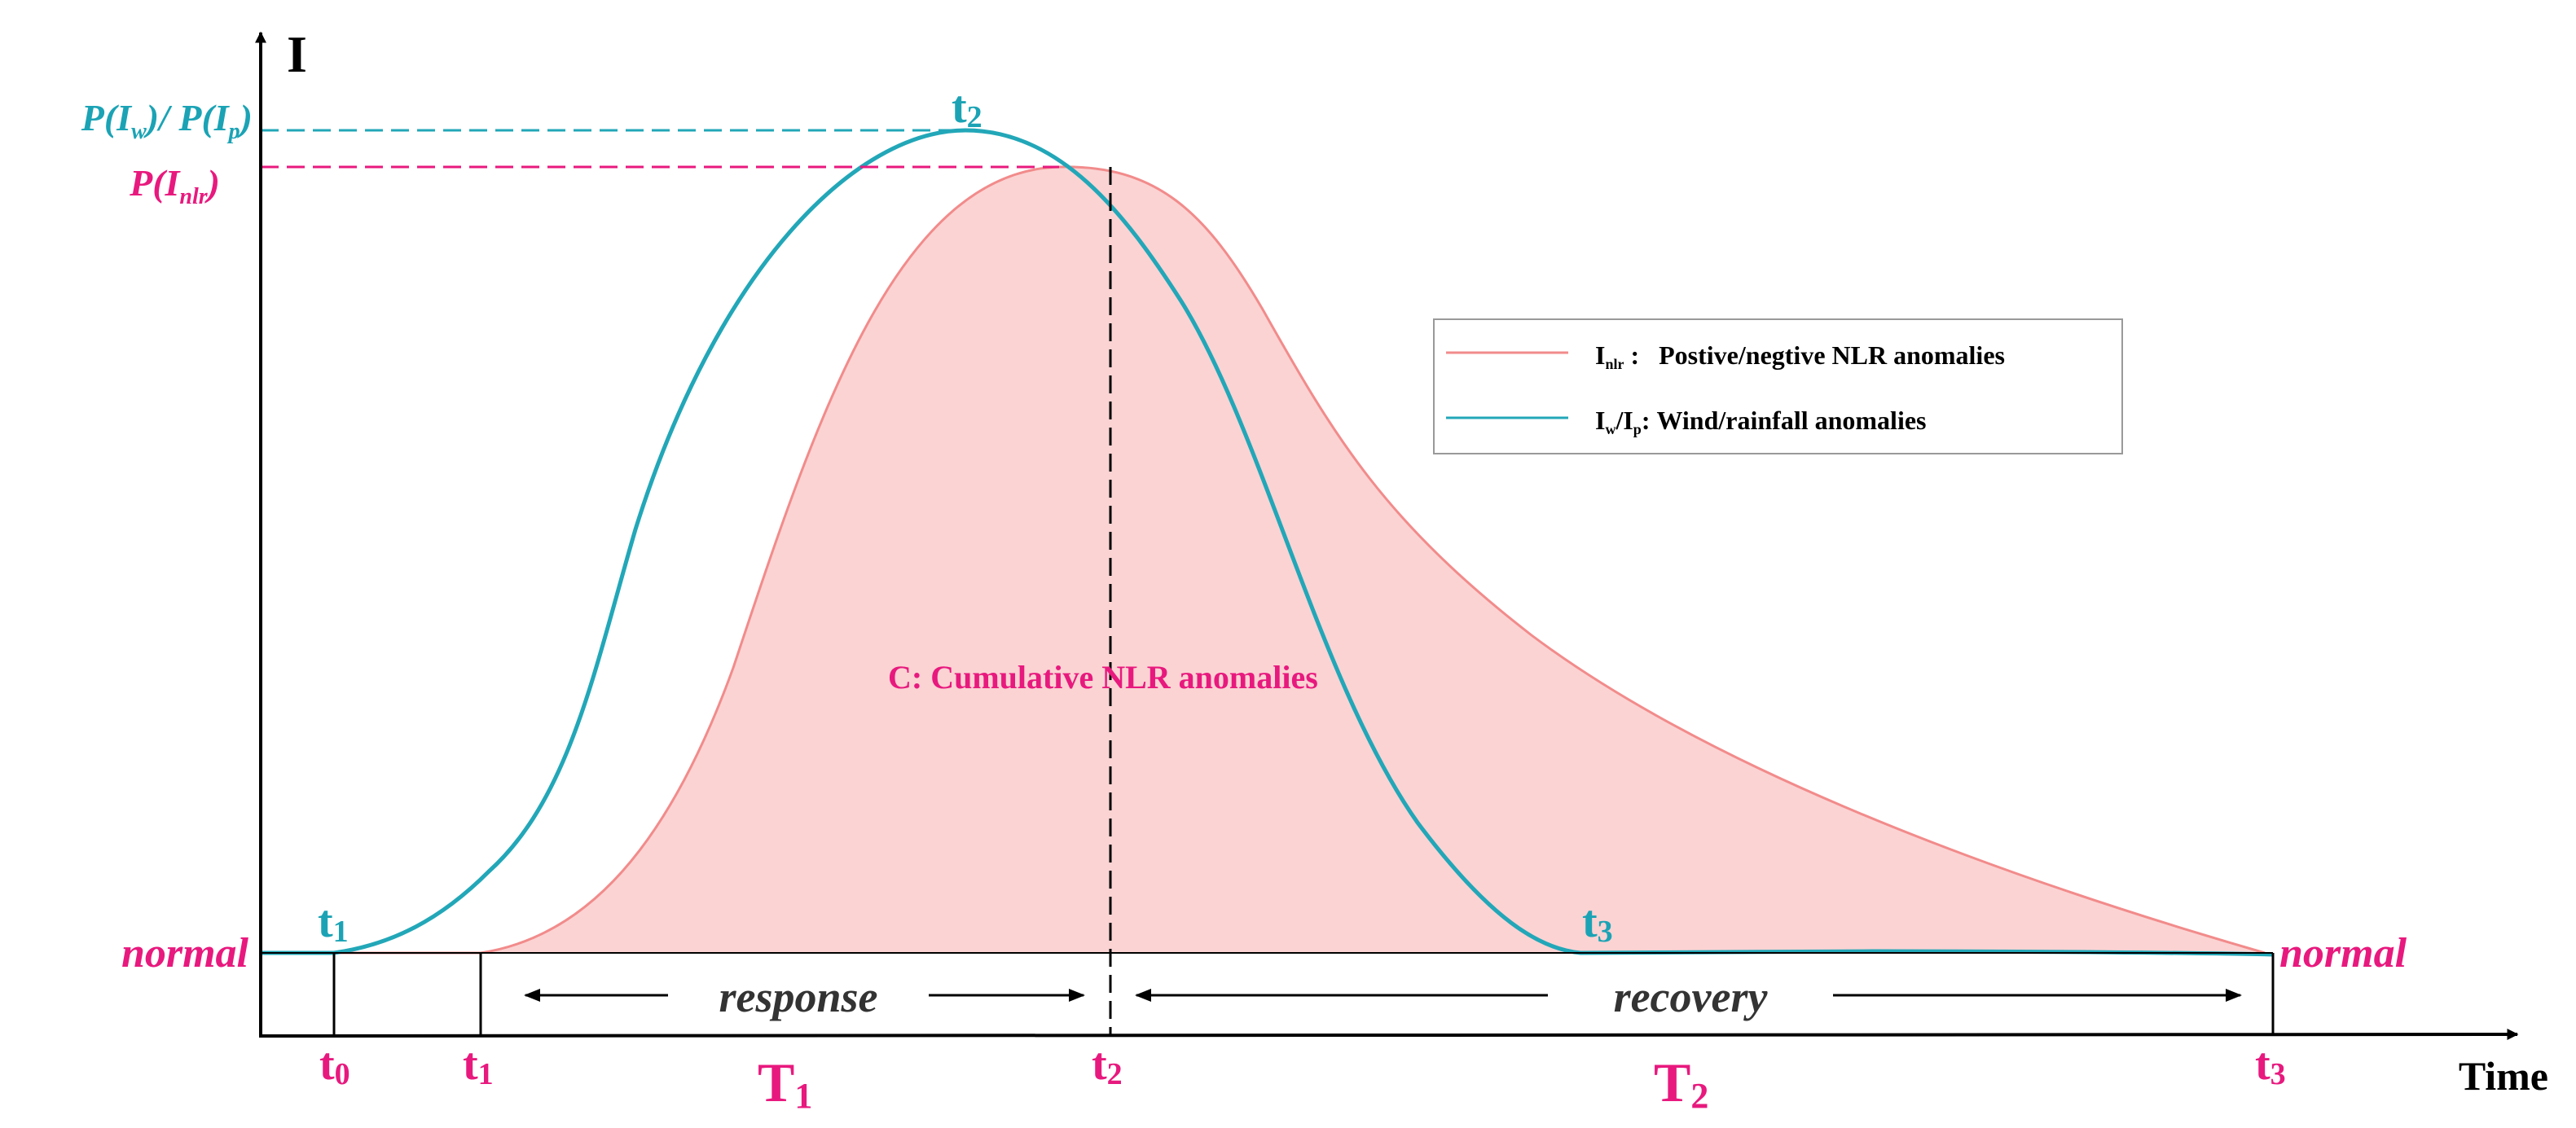 Image resolution: width=2576 pixels, height=1128 pixels. I want to click on curve-label-t3: t3, so click(1597, 923).